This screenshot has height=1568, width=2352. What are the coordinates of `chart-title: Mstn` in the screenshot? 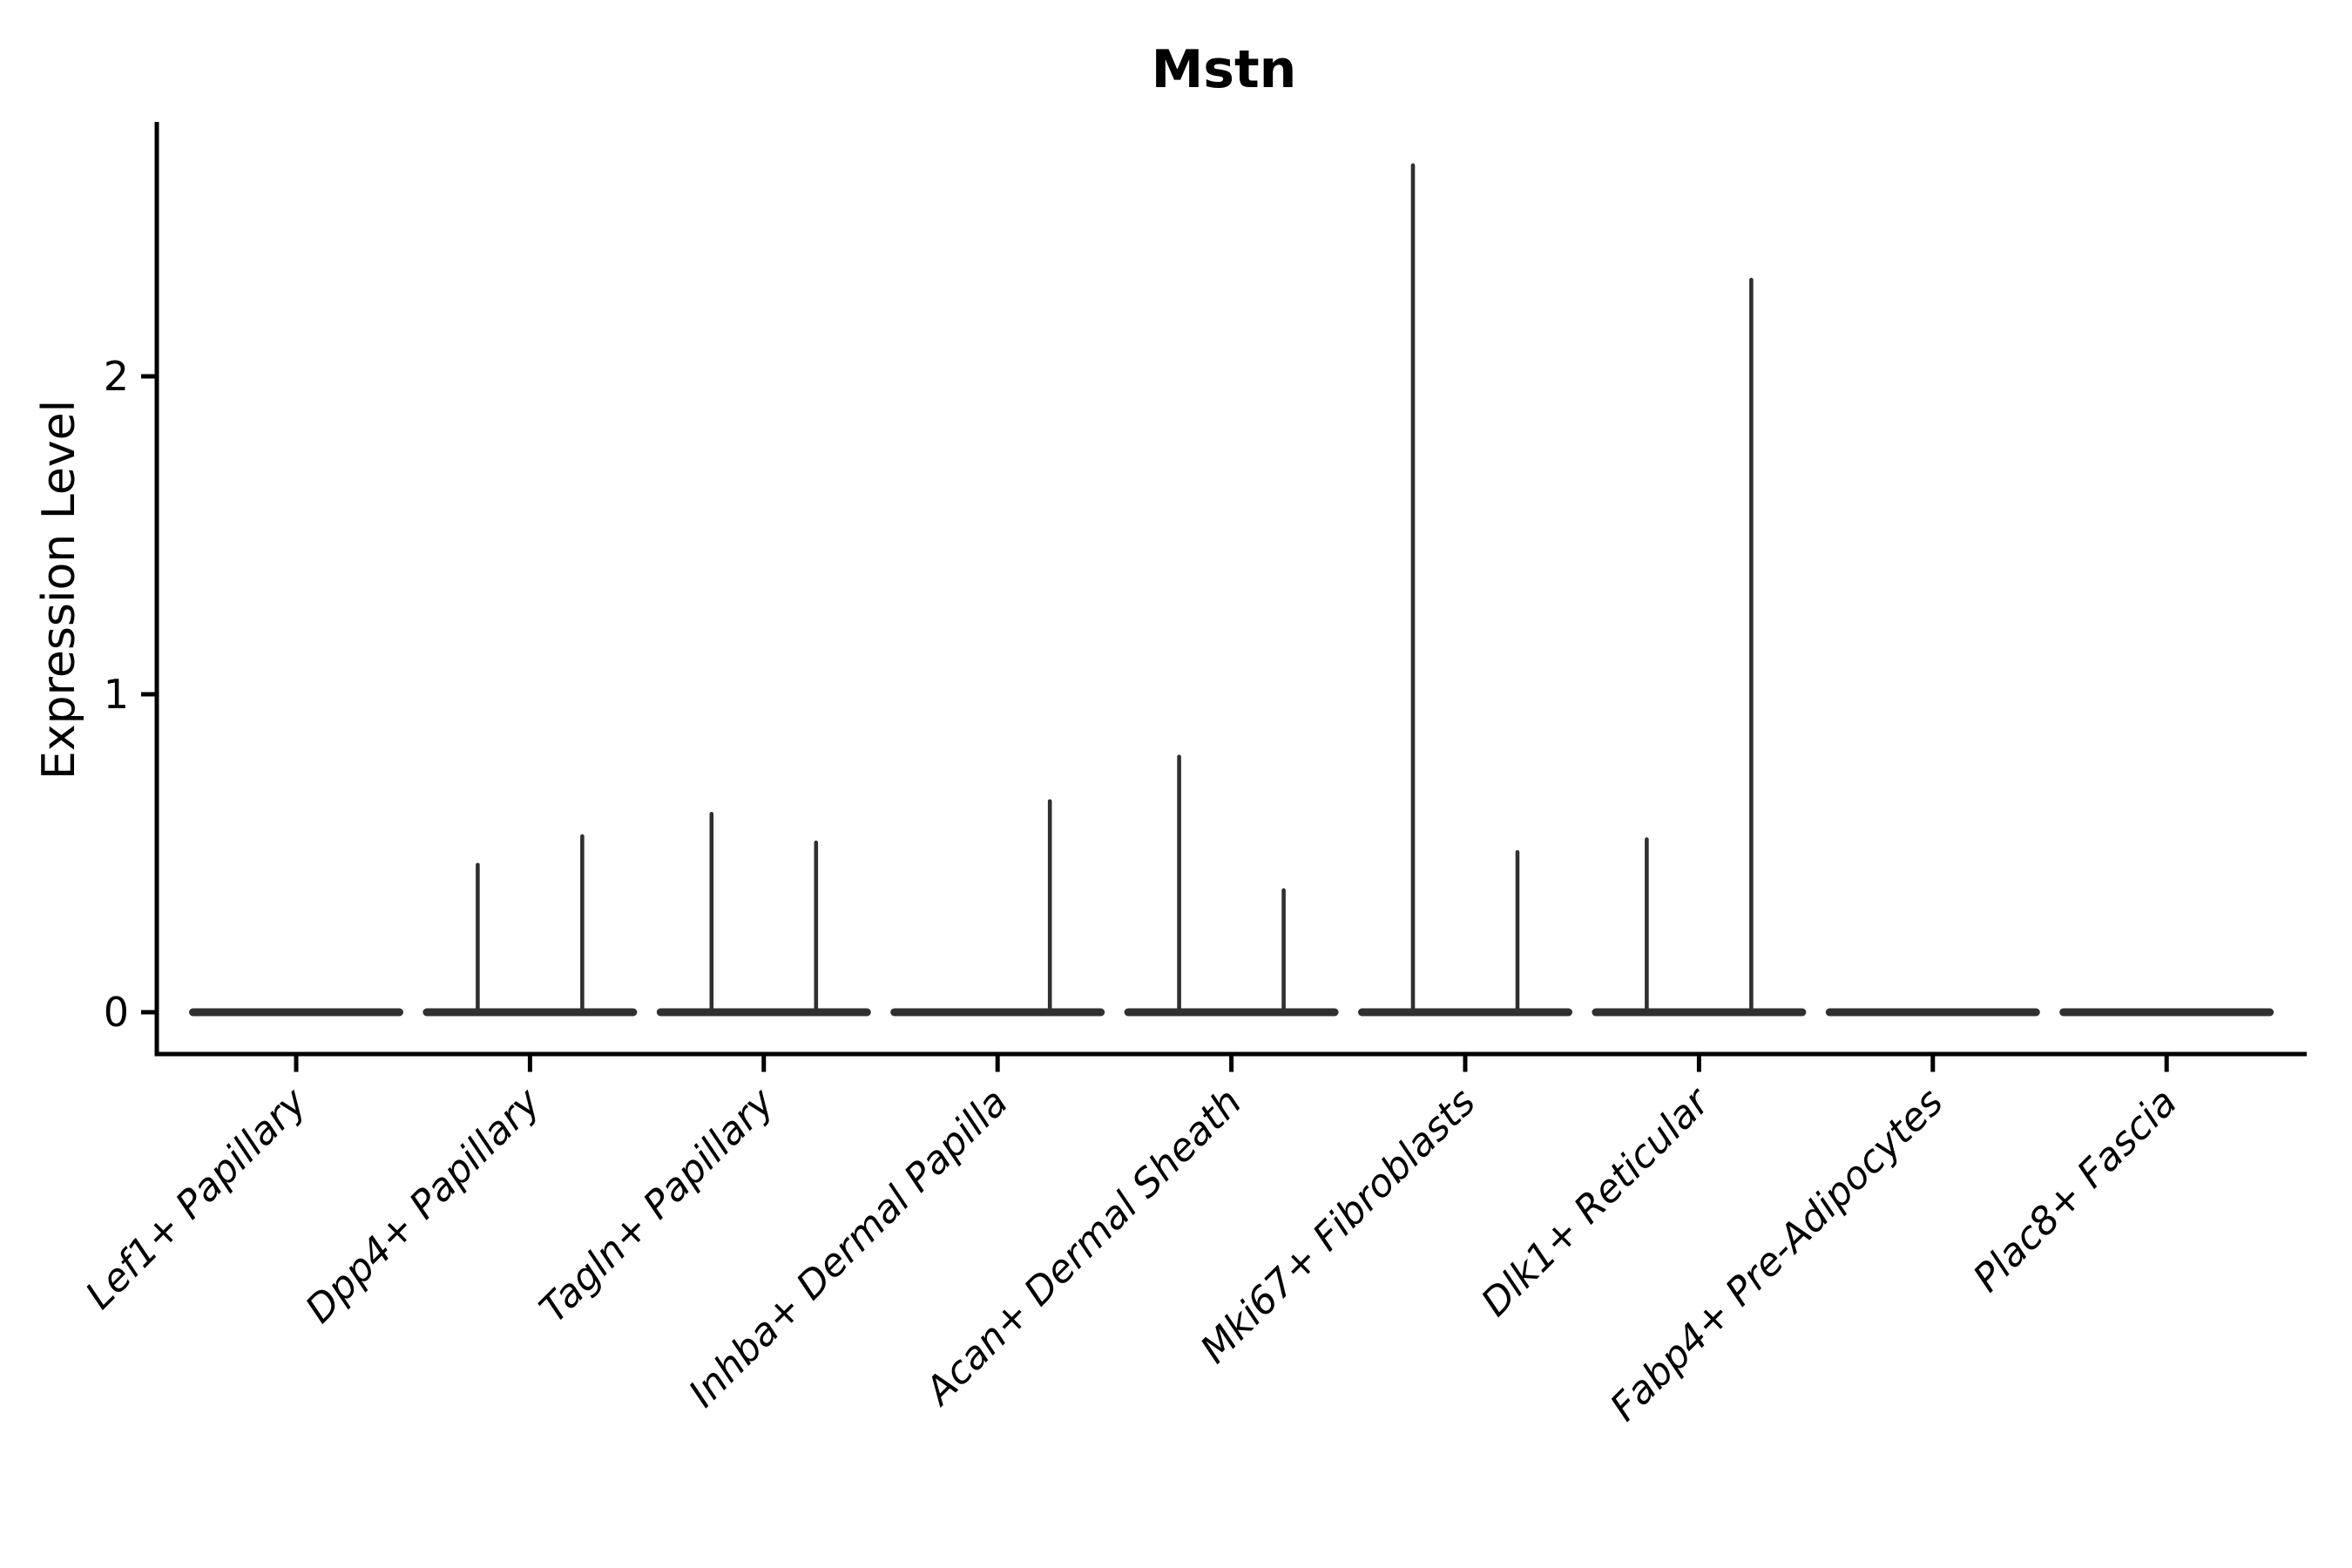 It's located at (1224, 69).